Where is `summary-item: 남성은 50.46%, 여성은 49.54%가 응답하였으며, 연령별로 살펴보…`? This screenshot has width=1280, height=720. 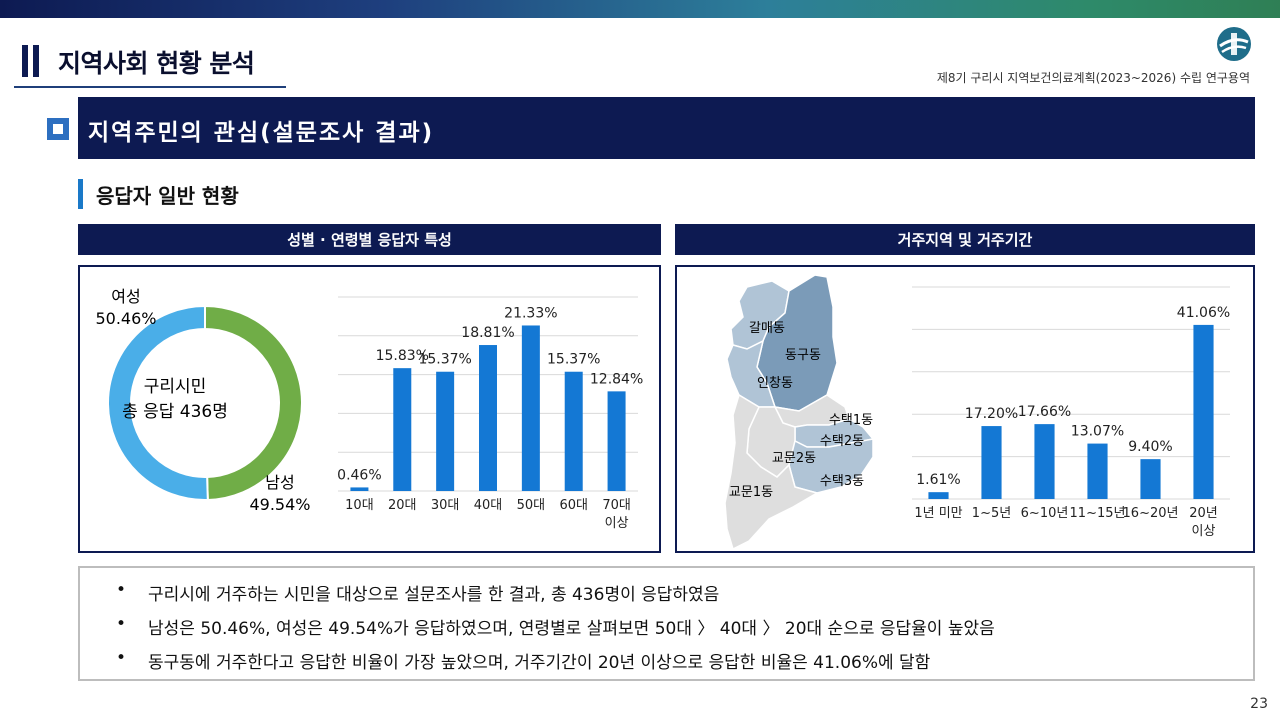
summary-item: 남성은 50.46%, 여성은 49.54%가 응답하였으며, 연령별로 살펴보… is located at coordinates (571, 629).